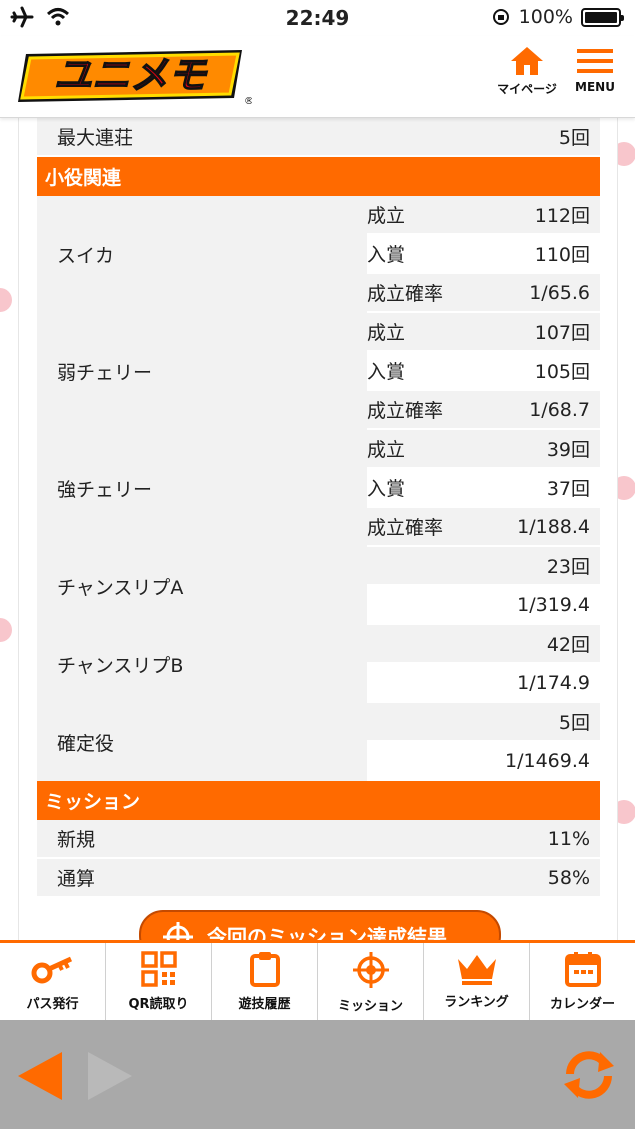 The image size is (635, 1129). I want to click on row-label: 最大連荘, so click(95, 138).